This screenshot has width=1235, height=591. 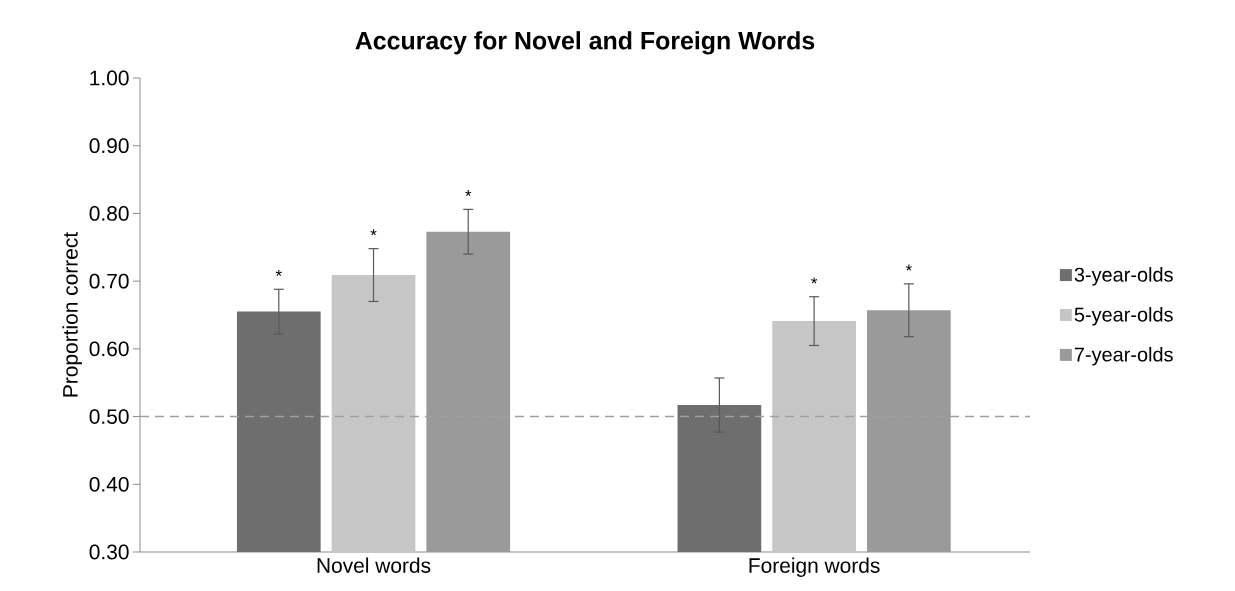 What do you see at coordinates (1123, 276) in the screenshot?
I see `legend-label: 3-year-olds` at bounding box center [1123, 276].